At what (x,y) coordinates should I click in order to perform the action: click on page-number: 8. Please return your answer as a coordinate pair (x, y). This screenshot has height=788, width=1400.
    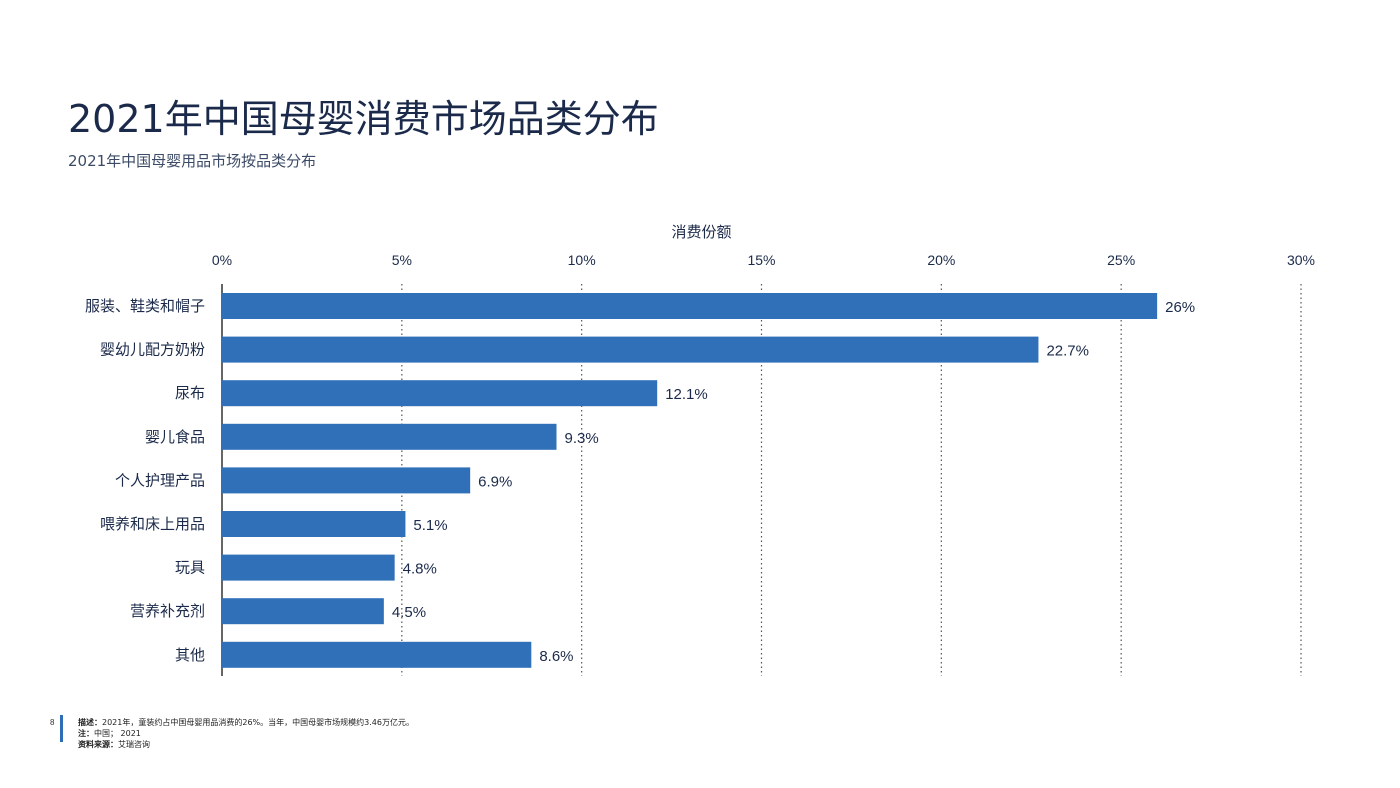
    Looking at the image, I should click on (52, 722).